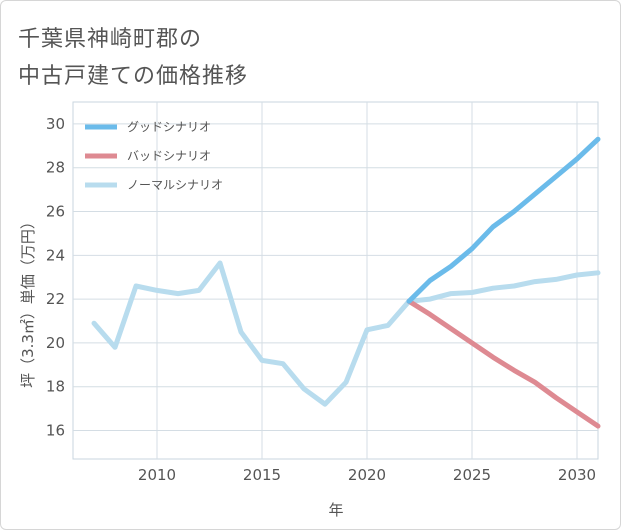 The width and height of the screenshot is (621, 530). I want to click on x-tick-label: 2025, so click(472, 475).